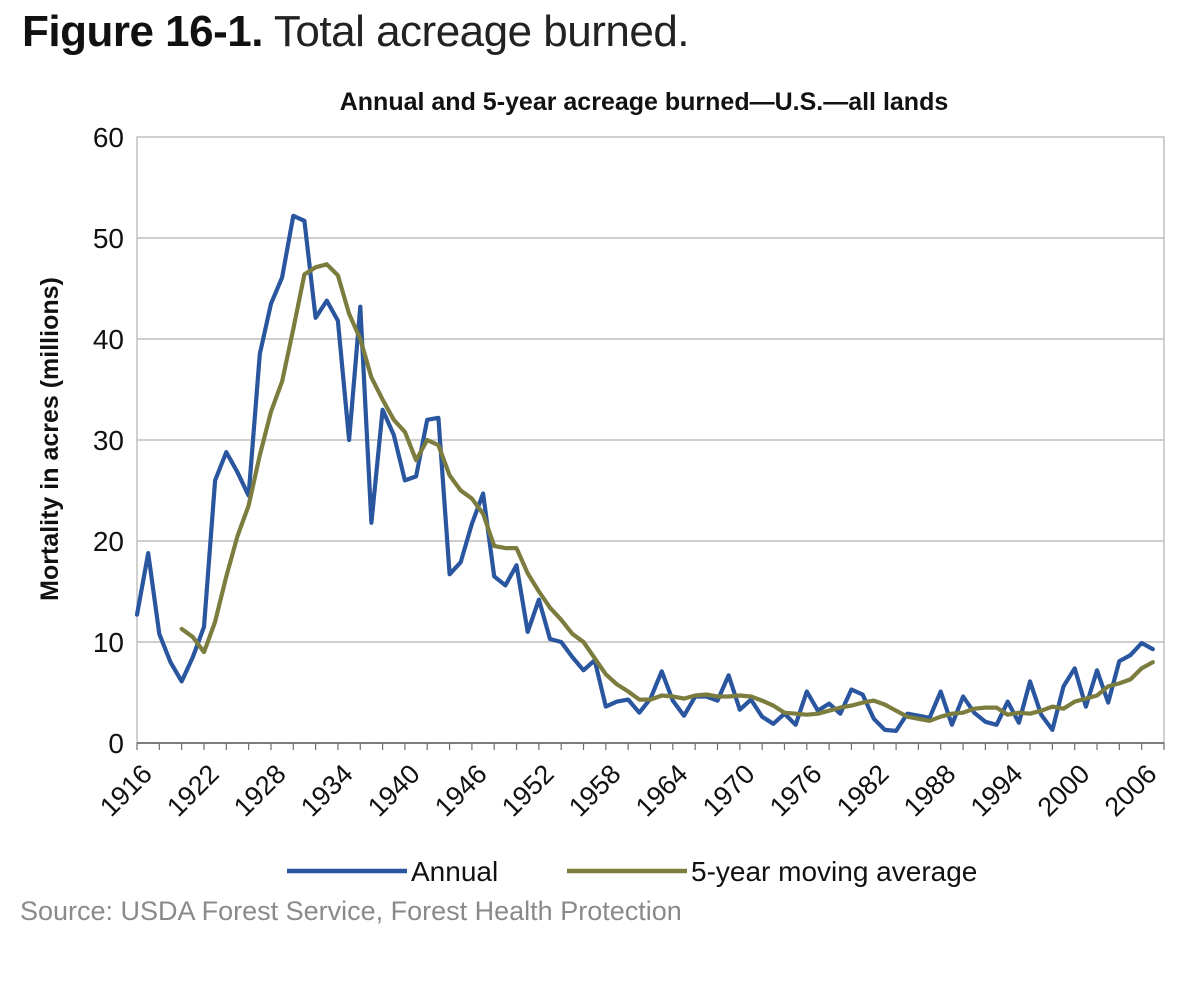 Image resolution: width=1200 pixels, height=989 pixels. I want to click on x-tick-label-1934: 1934, so click(327, 791).